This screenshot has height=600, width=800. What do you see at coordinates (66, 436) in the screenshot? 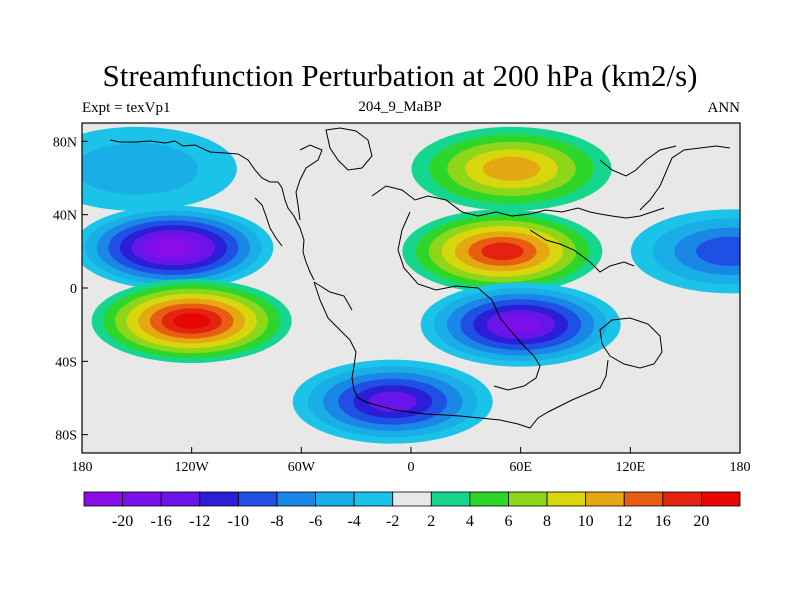
I see `y-tick-label: 80S` at bounding box center [66, 436].